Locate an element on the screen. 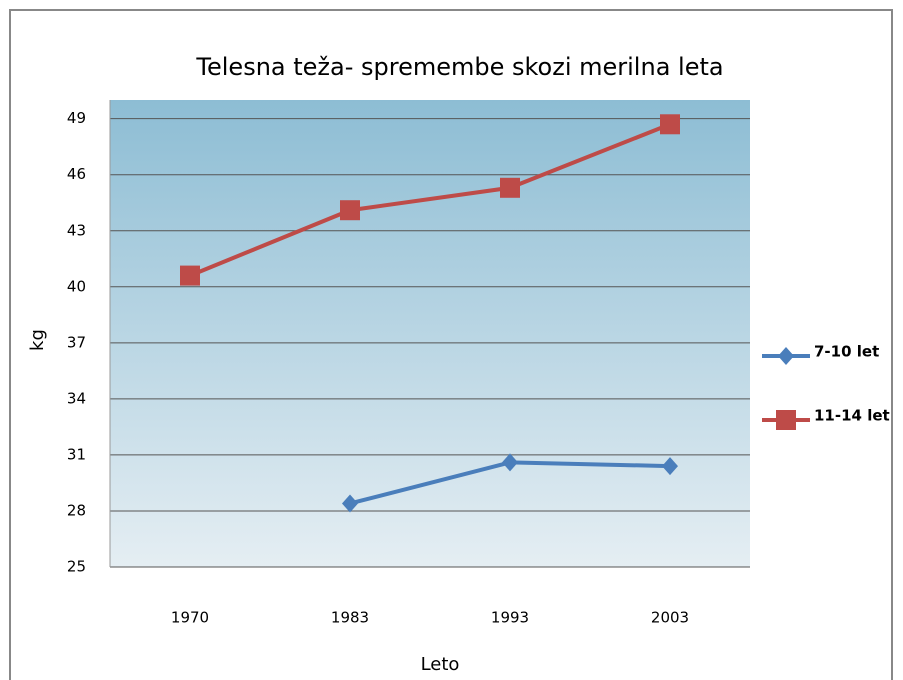  x-axis-label: Leto is located at coordinates (440, 664).